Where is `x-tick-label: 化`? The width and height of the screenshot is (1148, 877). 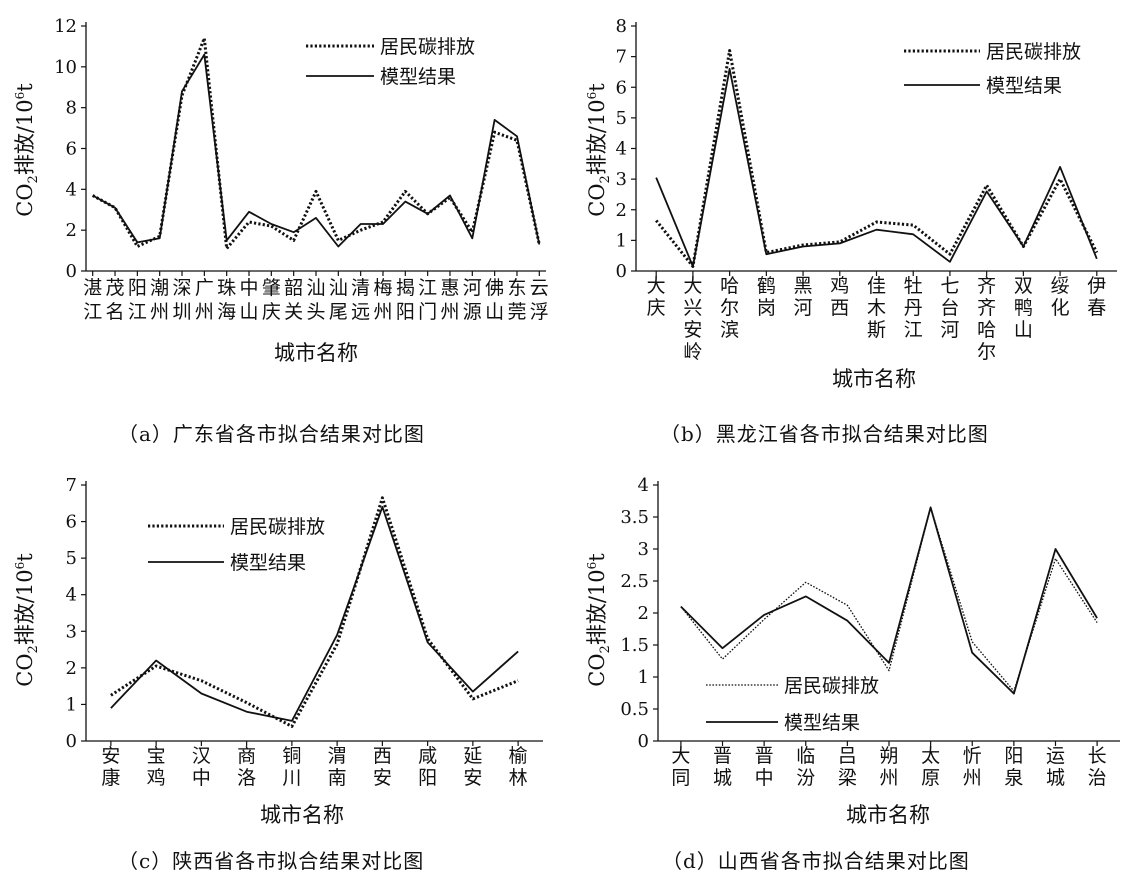
x-tick-label: 化 is located at coordinates (1060, 308).